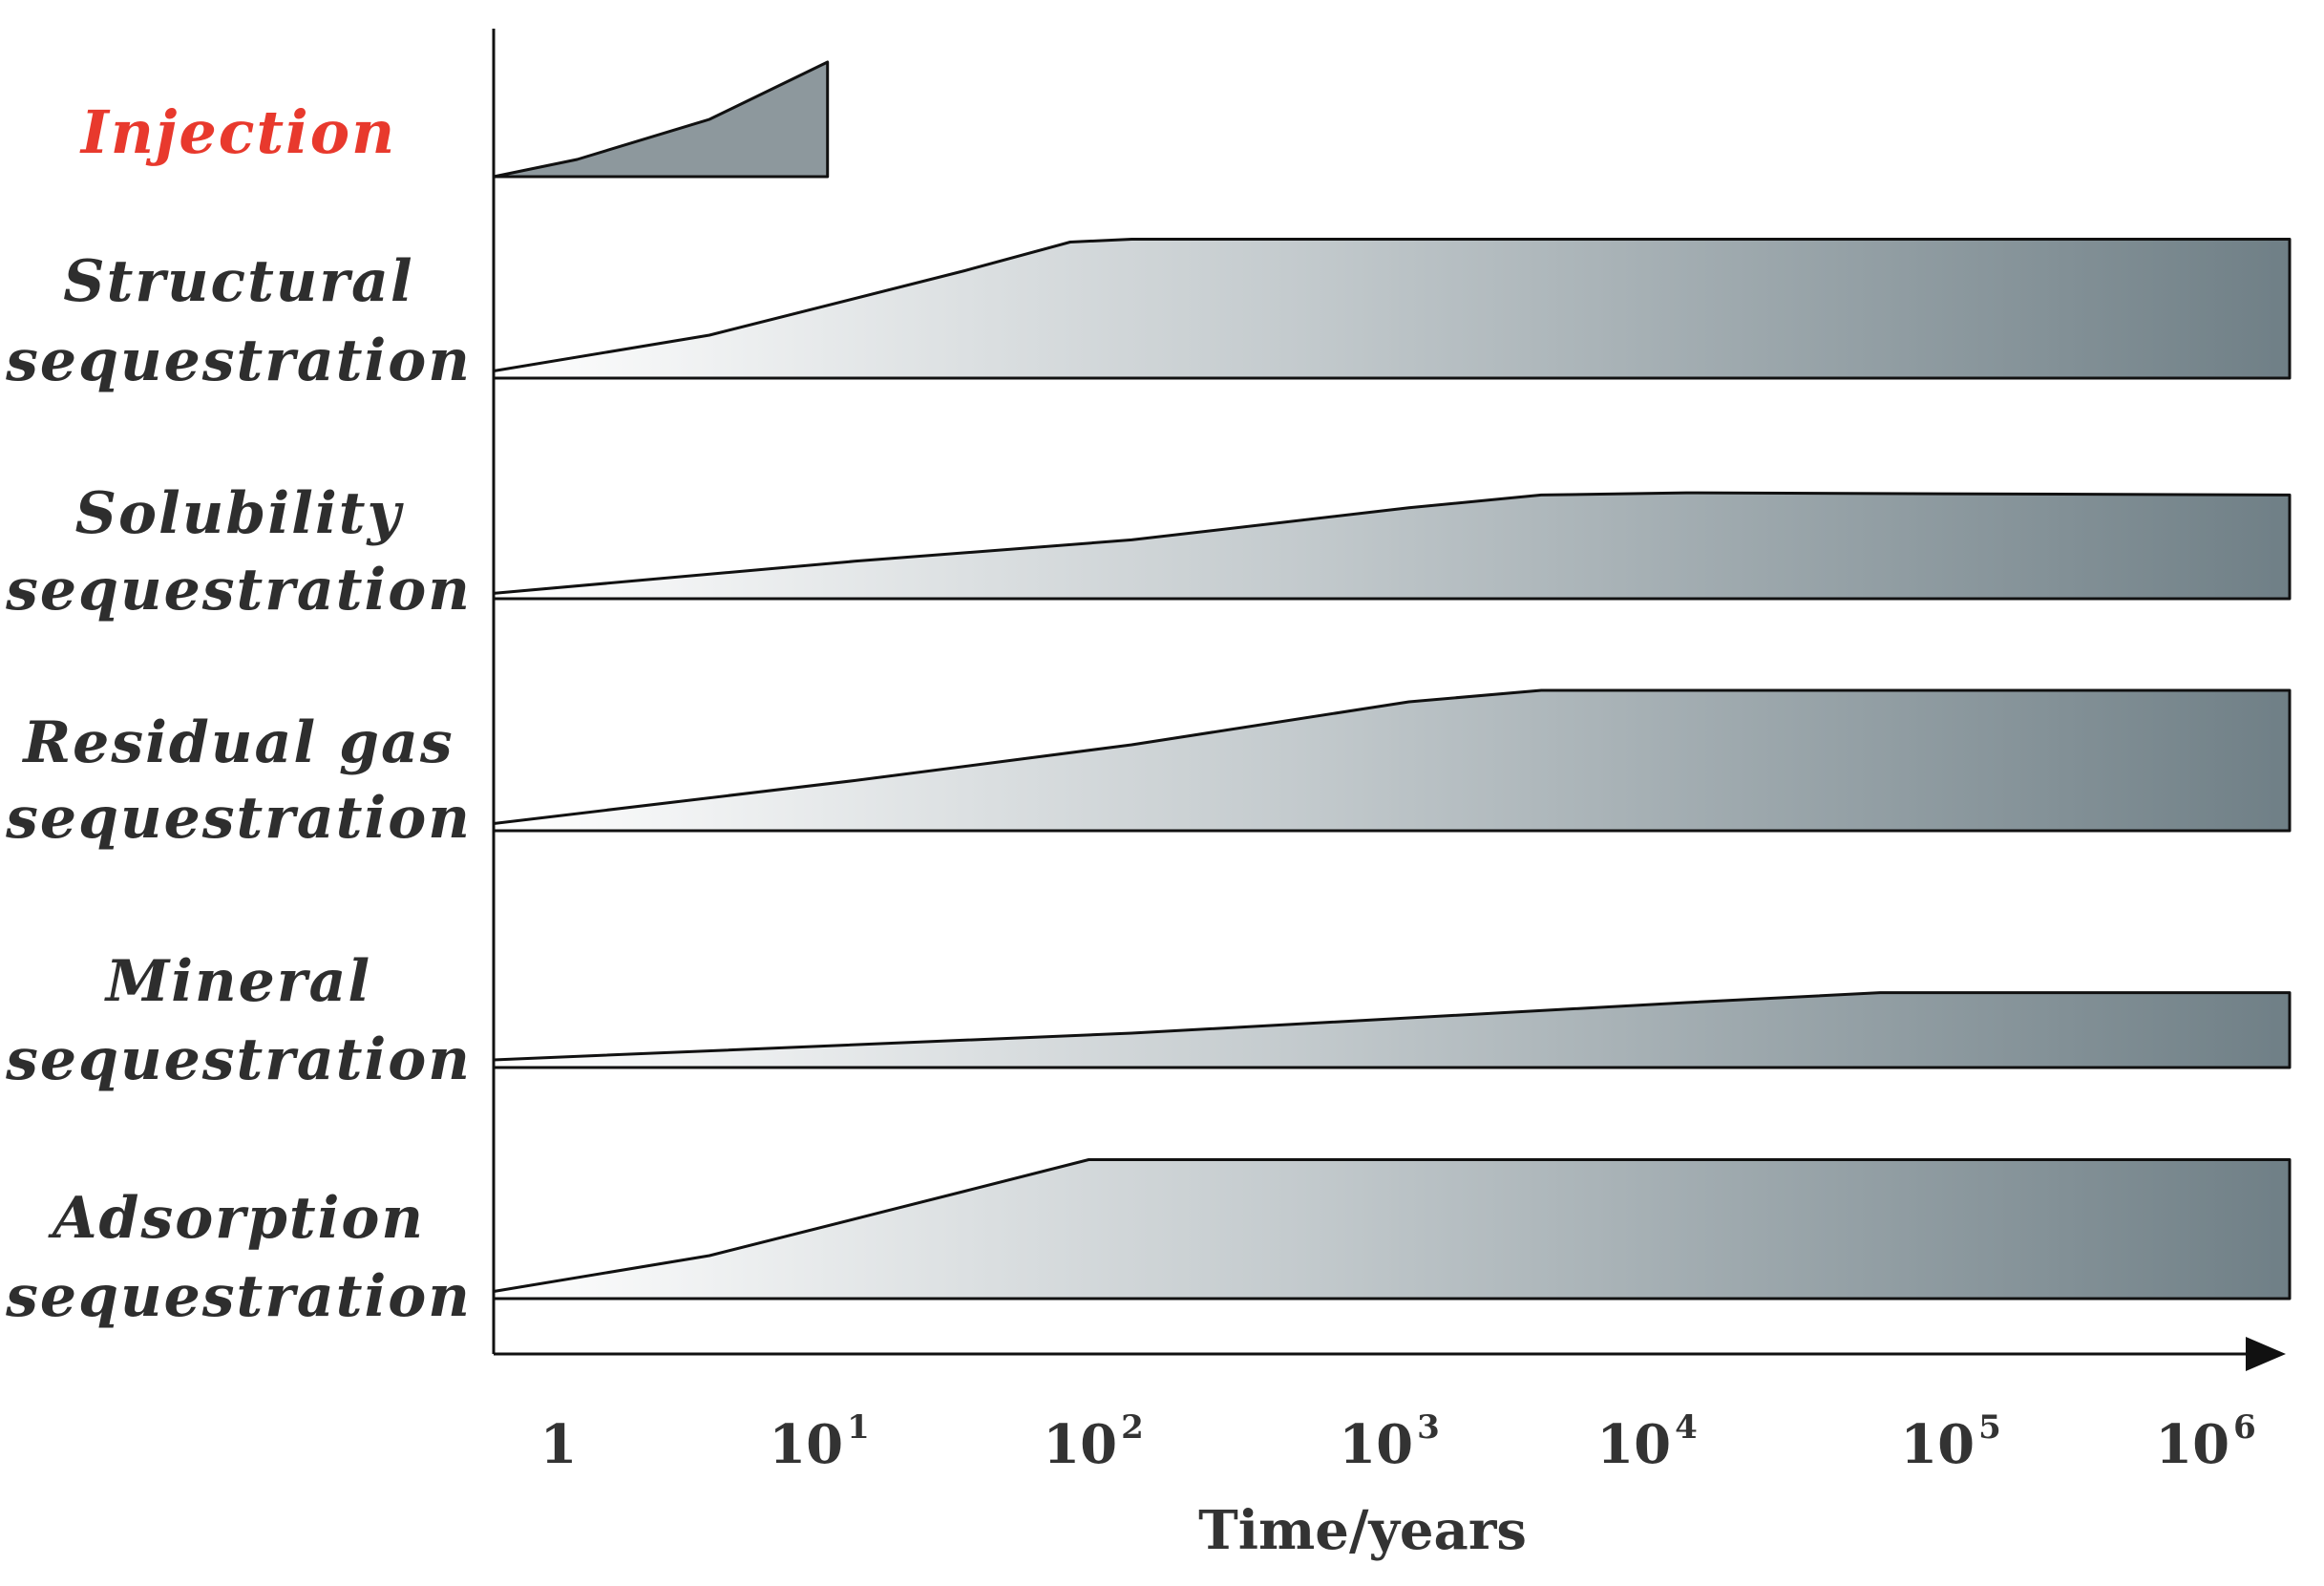  Describe the element at coordinates (1132, 1427) in the screenshot. I see `x-tick-exponent: 2` at that location.